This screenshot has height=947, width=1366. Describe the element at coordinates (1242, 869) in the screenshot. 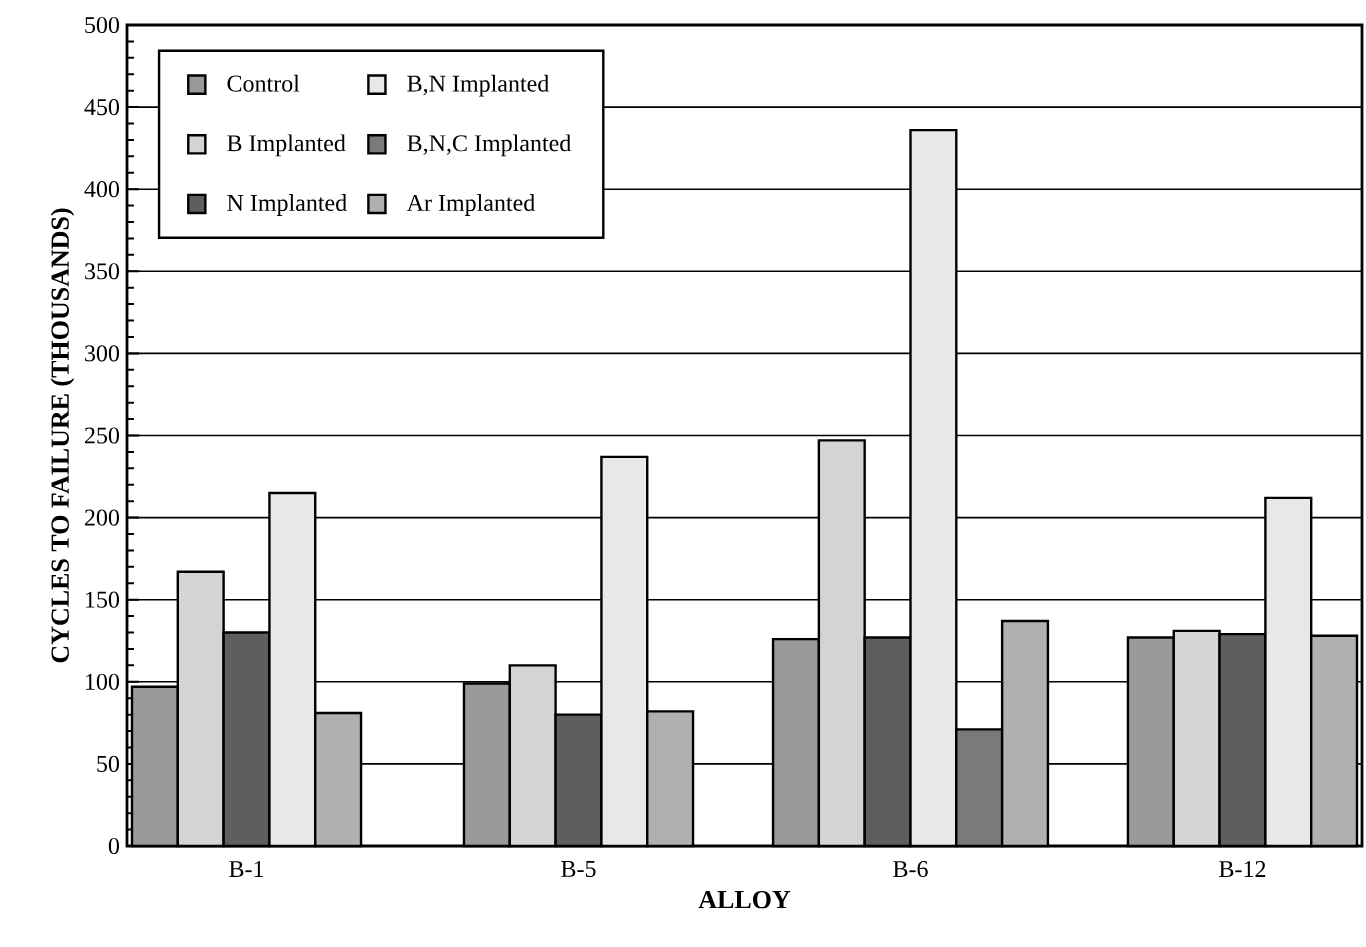

I see `x-tick-label: B-12` at that location.